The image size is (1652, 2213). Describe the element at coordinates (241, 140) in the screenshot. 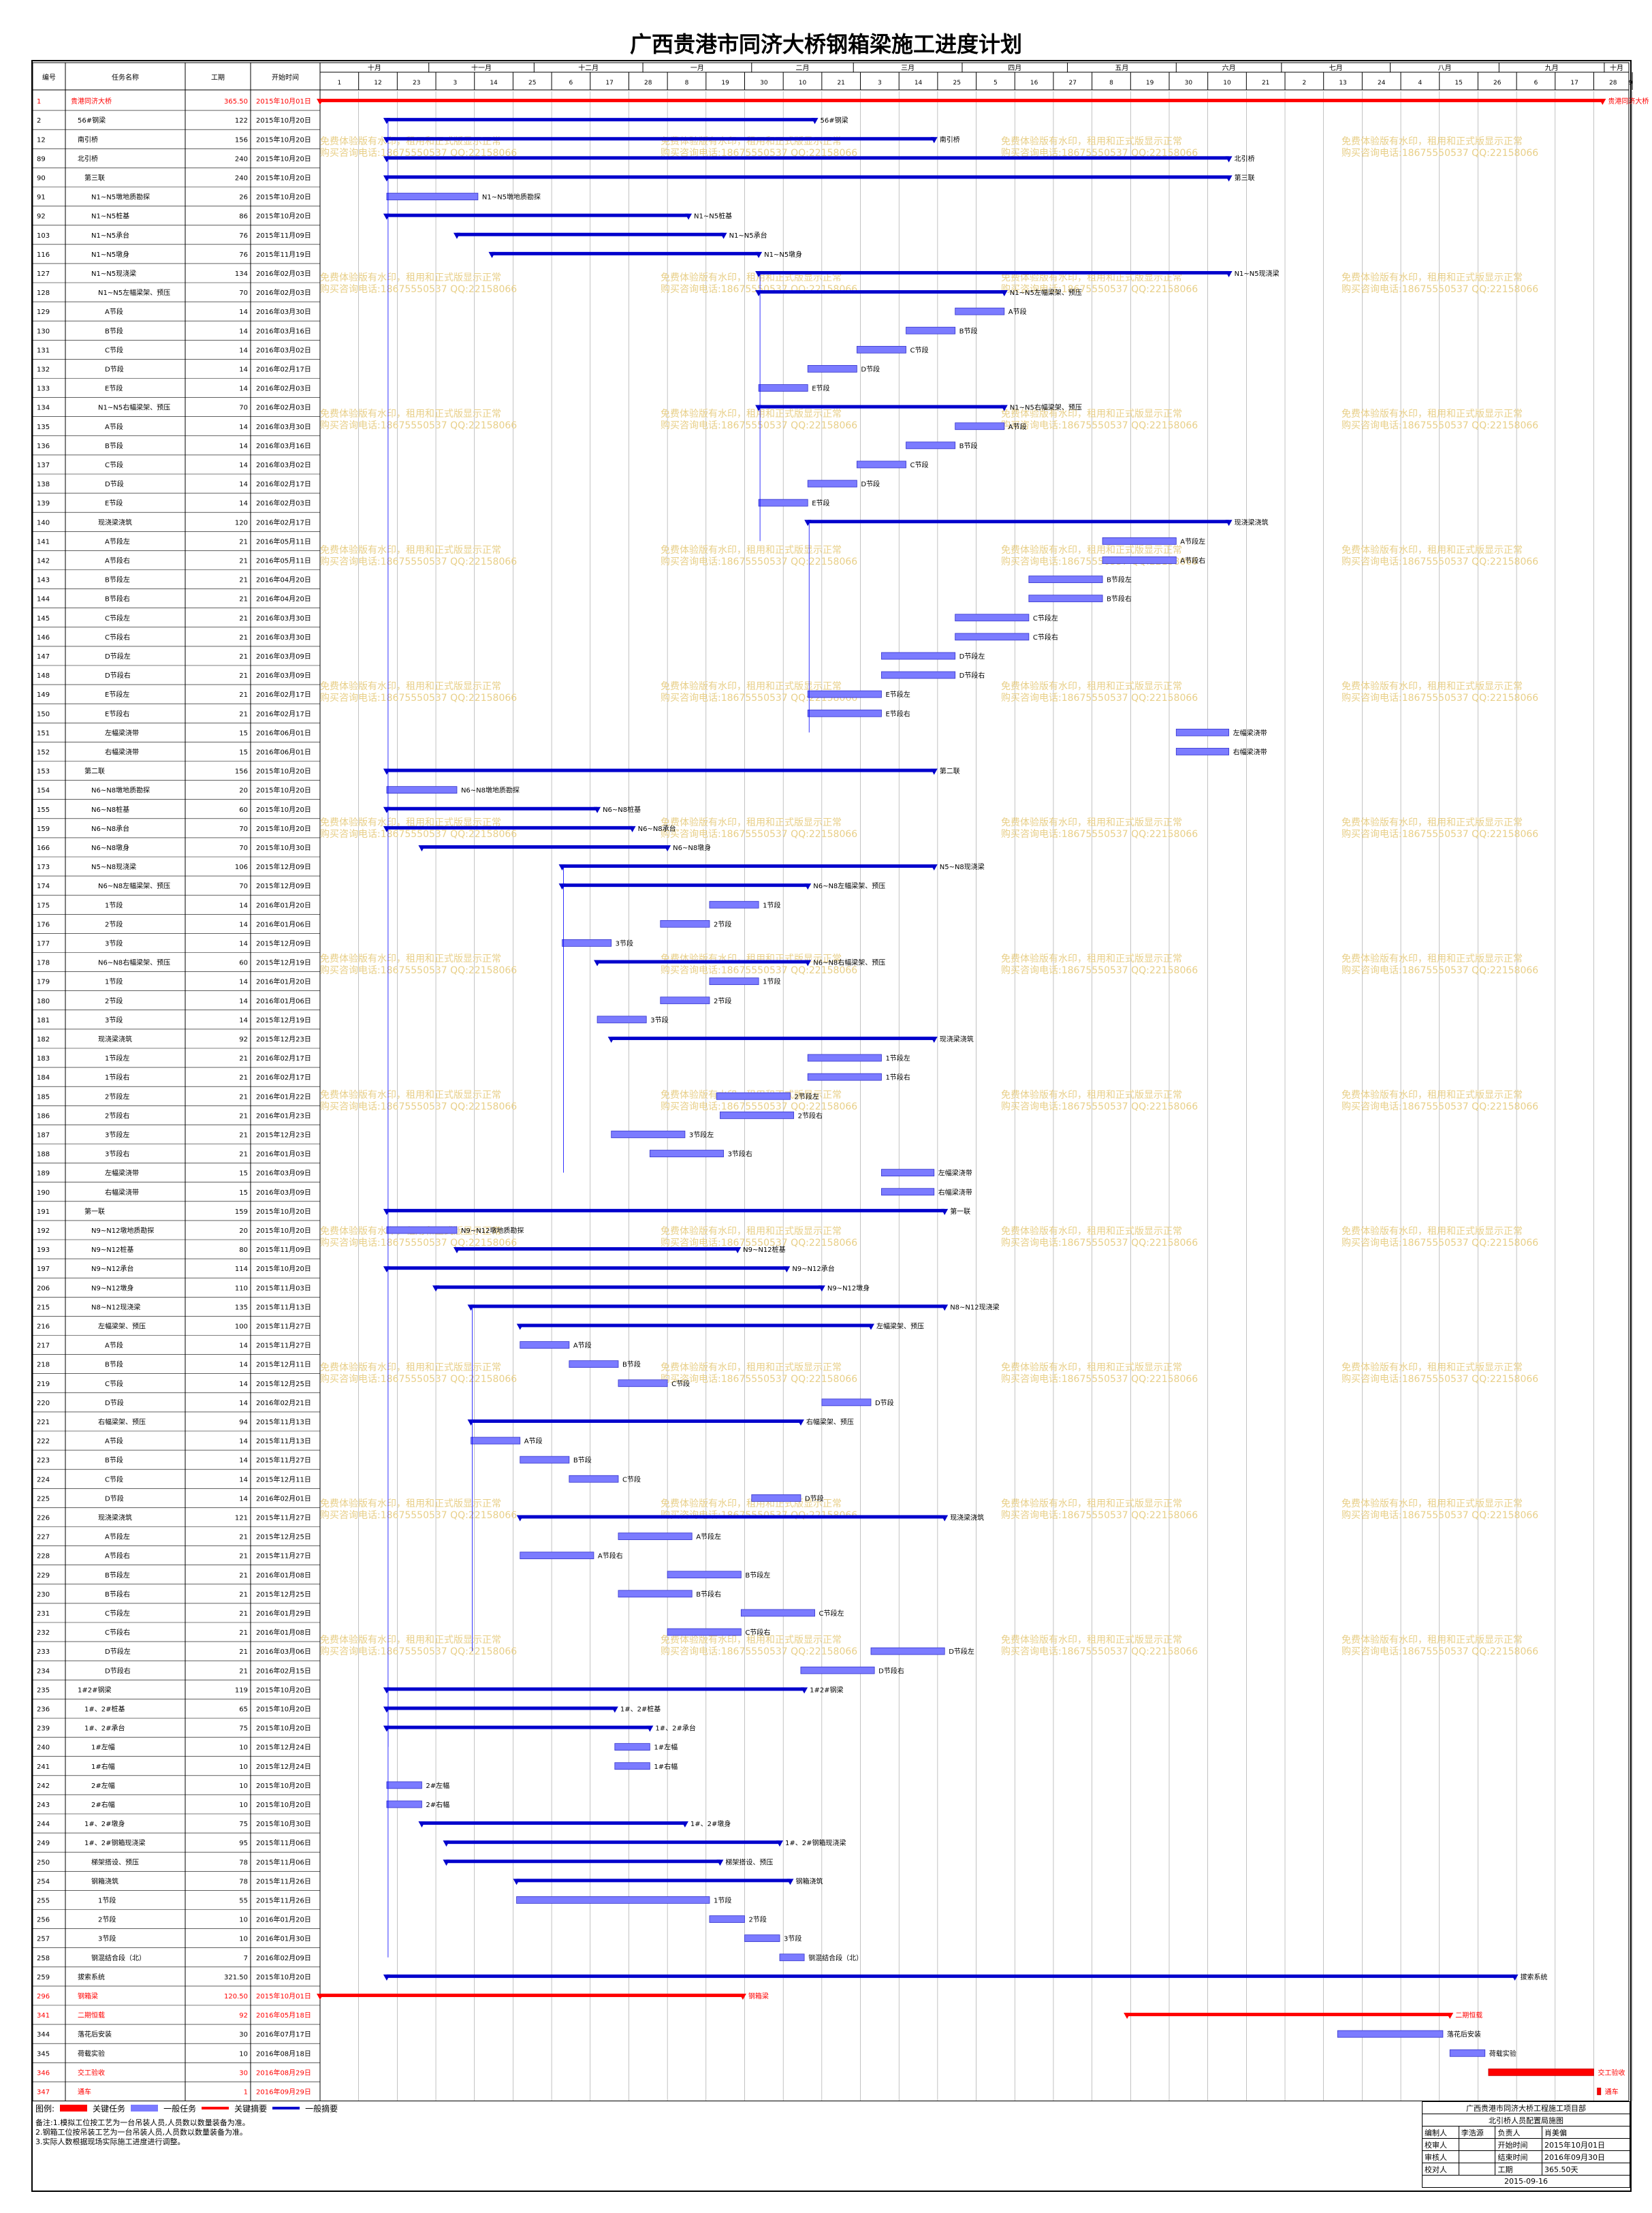

I see `task-duration: 156` at that location.